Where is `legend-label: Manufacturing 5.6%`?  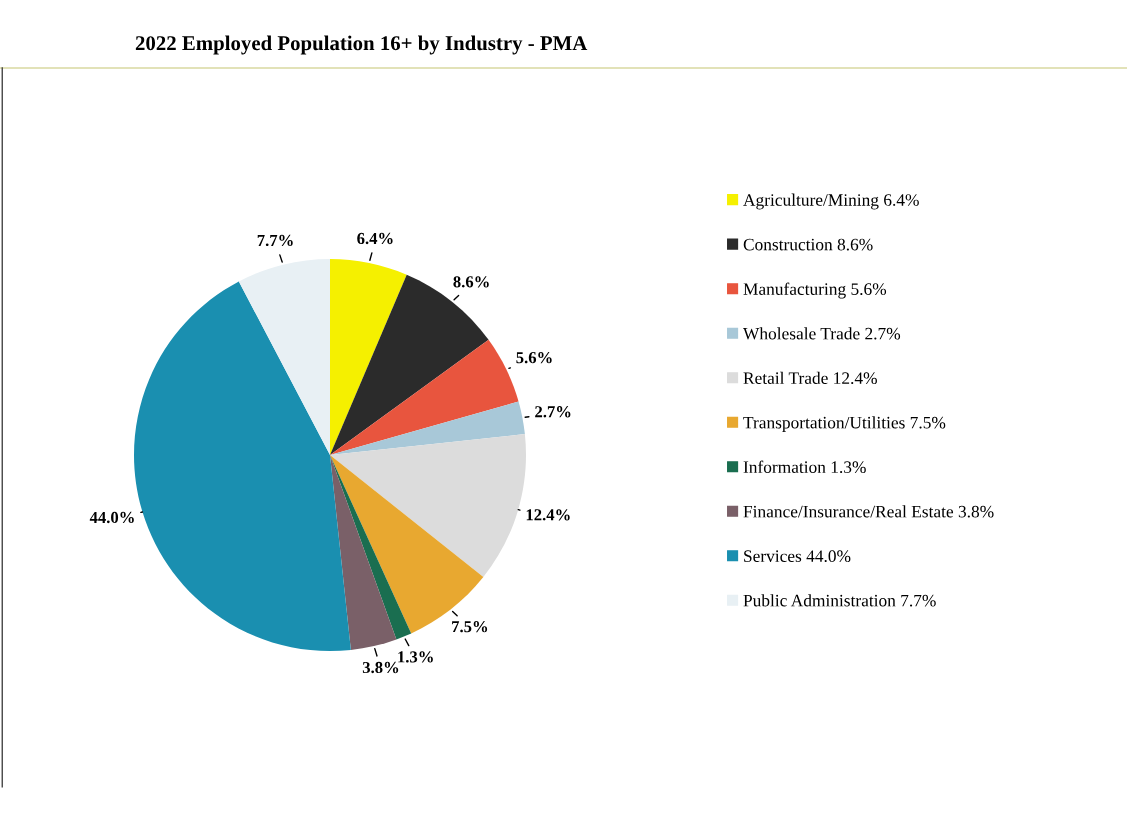
legend-label: Manufacturing 5.6% is located at coordinates (815, 290).